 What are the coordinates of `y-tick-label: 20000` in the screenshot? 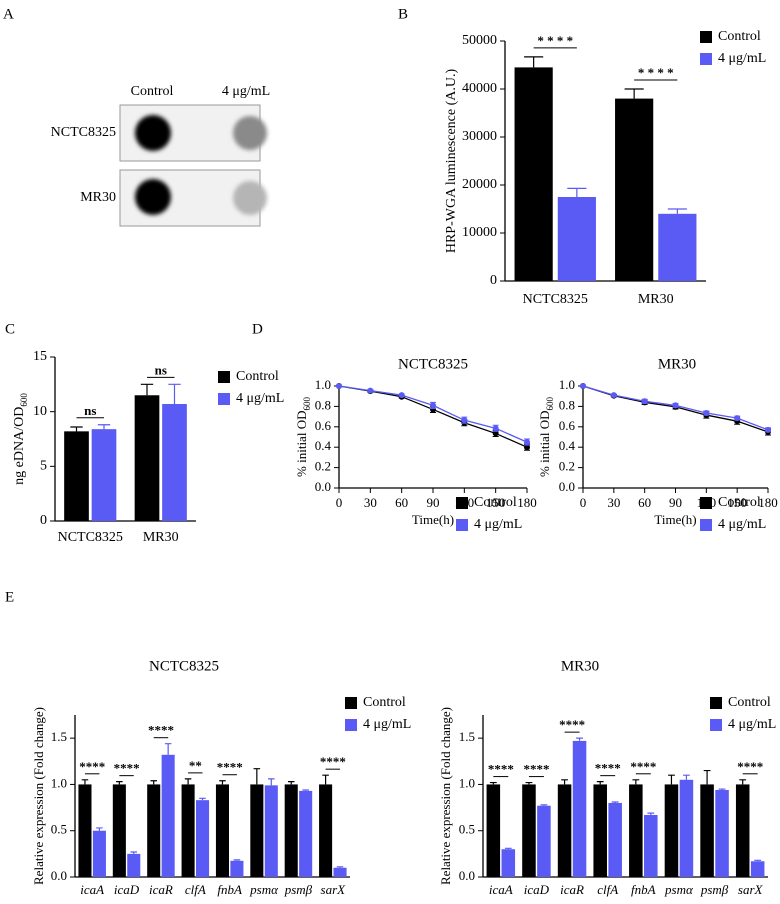 It's located at (479, 184).